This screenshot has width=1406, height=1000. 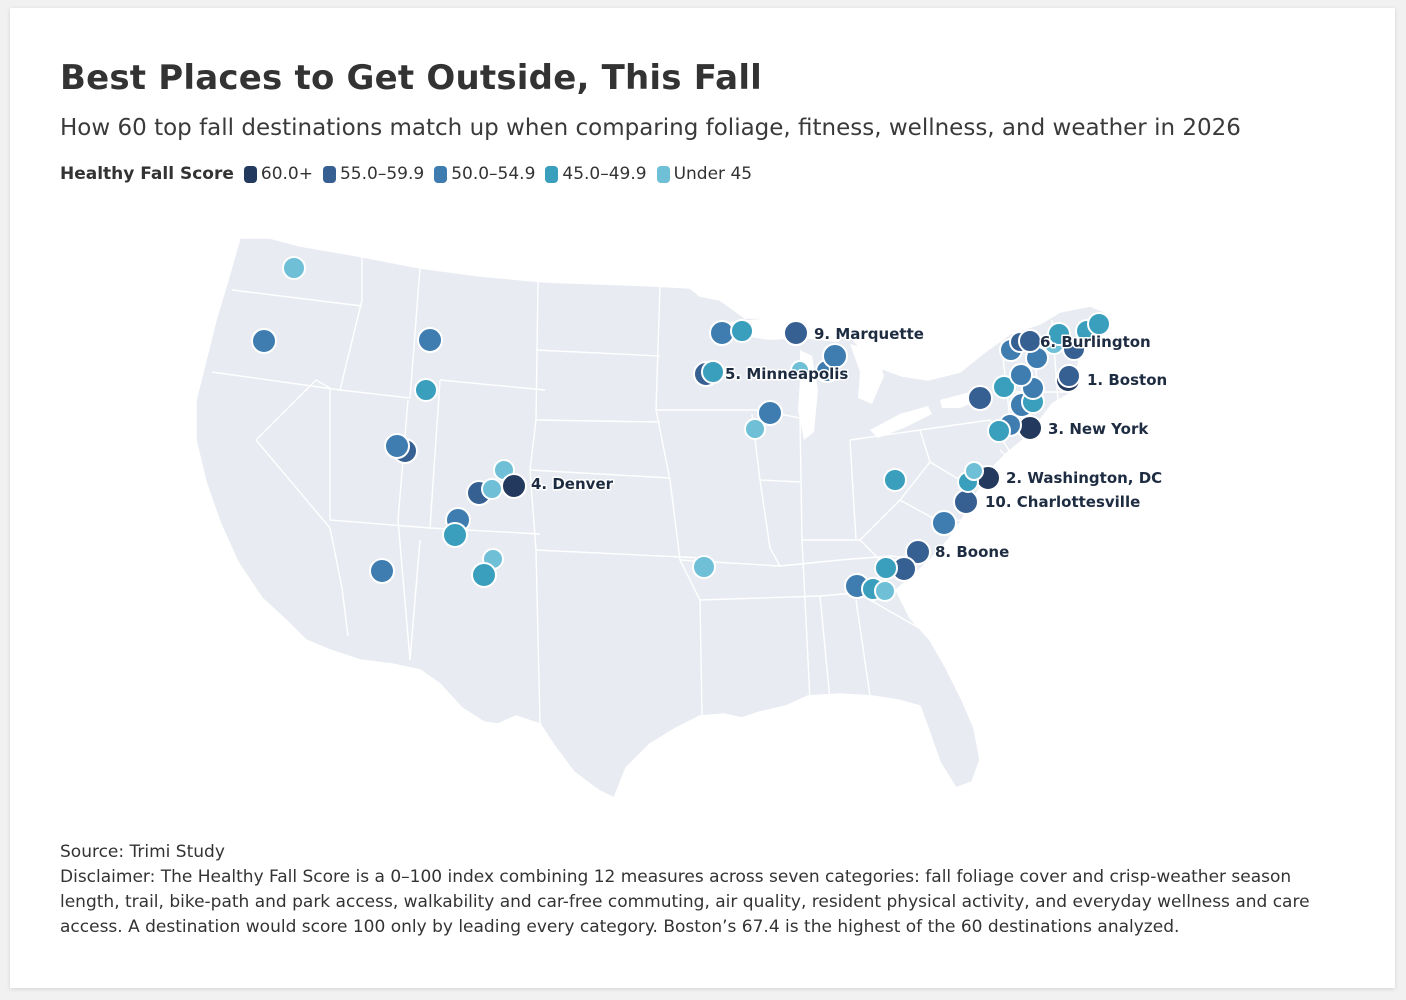 What do you see at coordinates (382, 174) in the screenshot?
I see `legend-label: 55.0–59.9` at bounding box center [382, 174].